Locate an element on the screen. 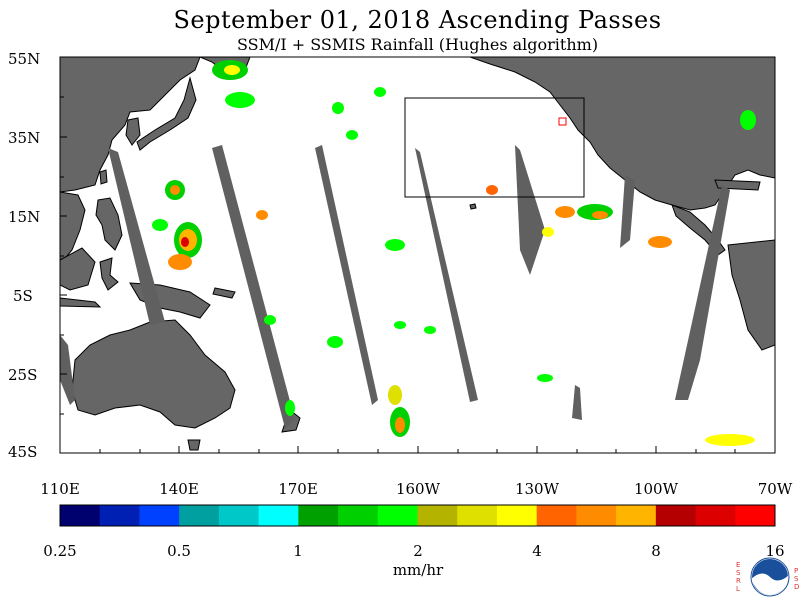 The image size is (800, 600). colorbar-label: 4 is located at coordinates (537, 551).